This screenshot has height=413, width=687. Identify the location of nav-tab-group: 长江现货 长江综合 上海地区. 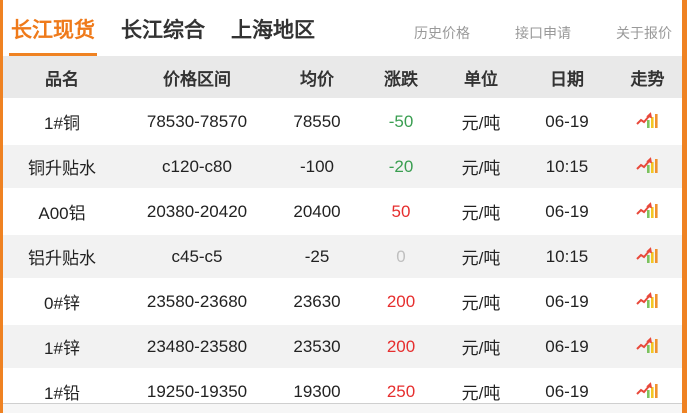
(174, 35).